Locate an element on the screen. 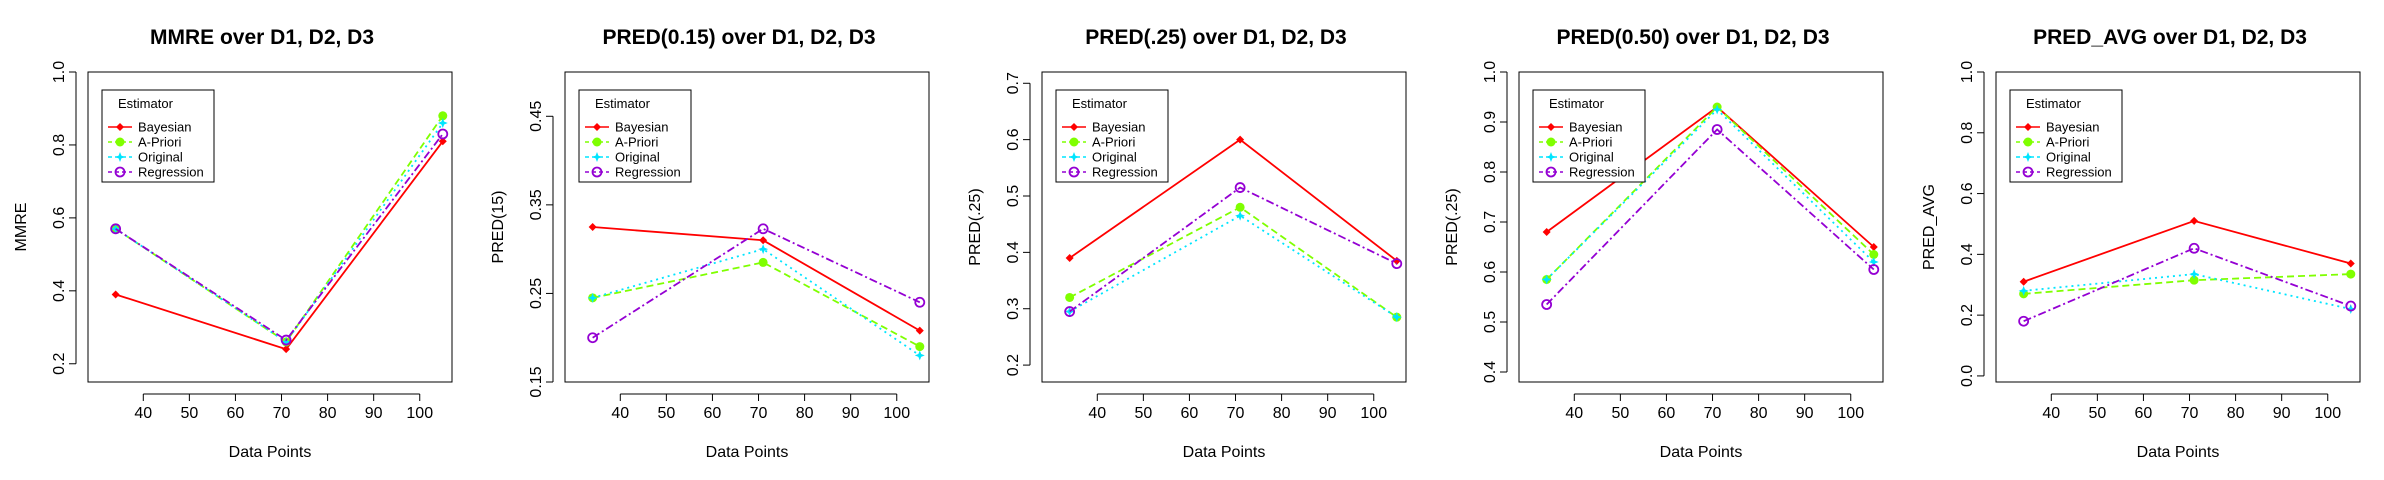 This screenshot has width=2384, height=480. y-tick-label: 0.8 is located at coordinates (59, 145).